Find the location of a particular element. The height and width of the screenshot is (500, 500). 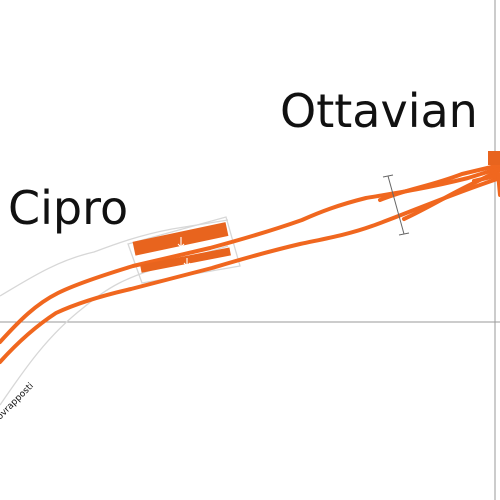

track-branch-right is located at coordinates (486, 178).